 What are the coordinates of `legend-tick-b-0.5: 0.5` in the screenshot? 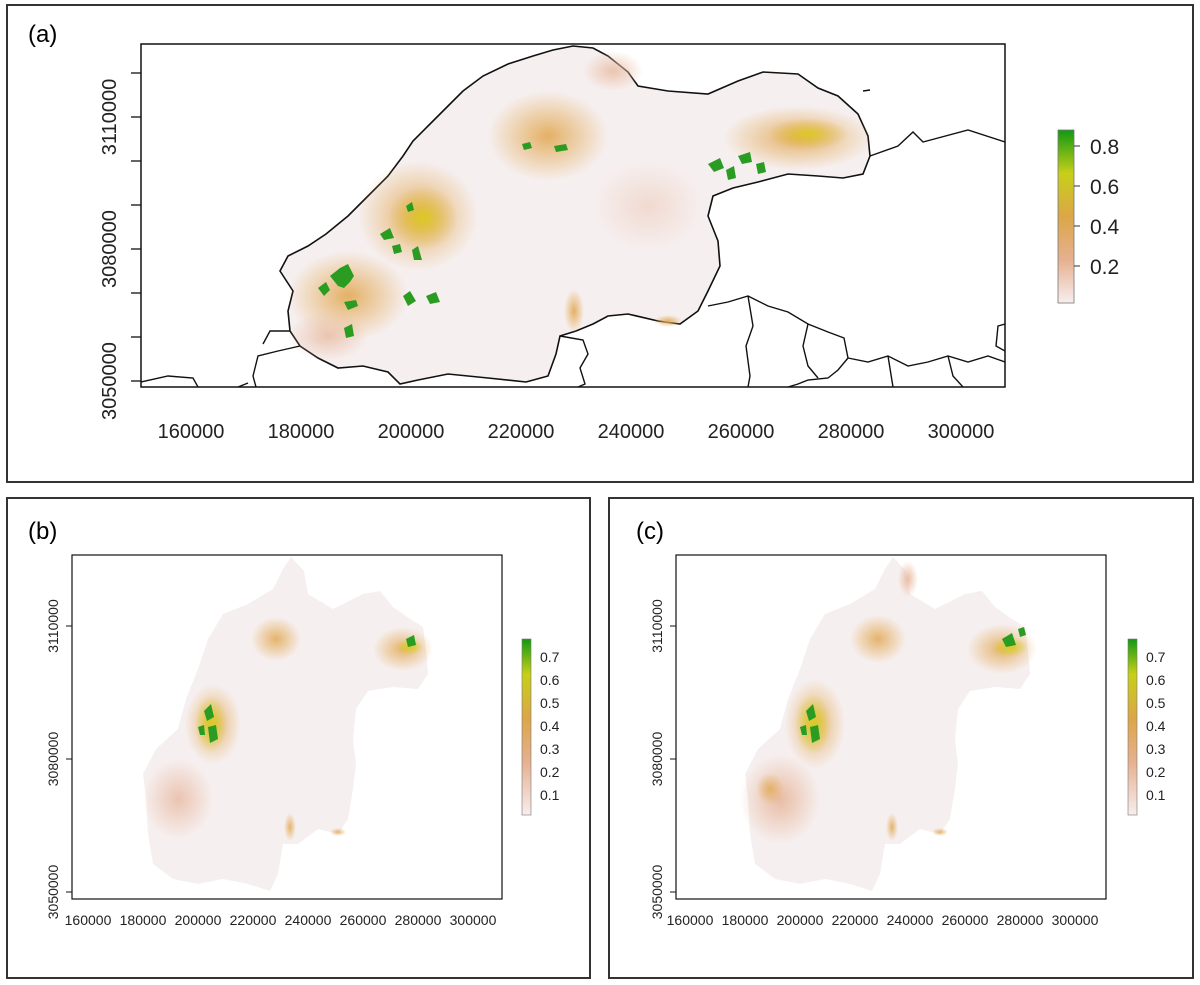 It's located at (550, 703).